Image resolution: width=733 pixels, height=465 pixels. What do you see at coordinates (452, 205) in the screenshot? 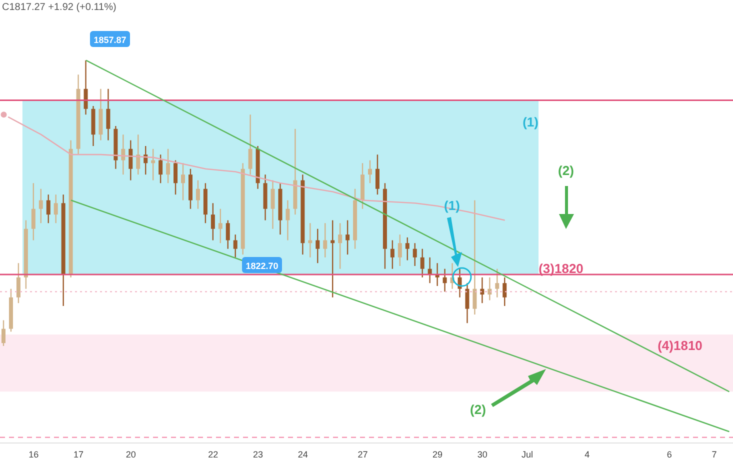
I see `annotation: (1)` at bounding box center [452, 205].